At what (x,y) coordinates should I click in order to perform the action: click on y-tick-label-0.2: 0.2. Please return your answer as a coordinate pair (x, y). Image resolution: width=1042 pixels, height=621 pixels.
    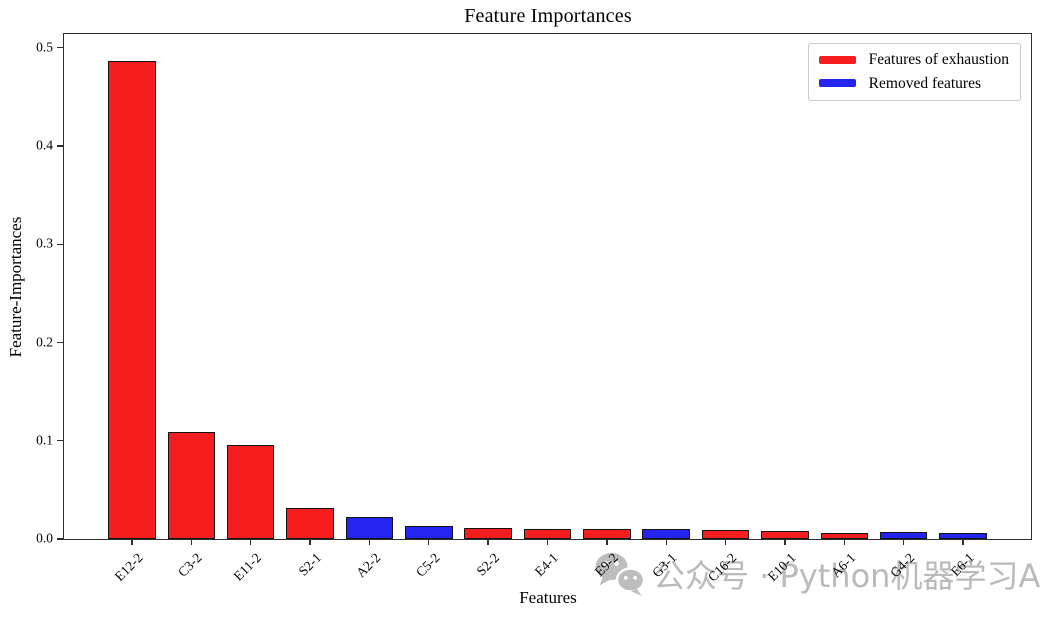
    Looking at the image, I should click on (44, 342).